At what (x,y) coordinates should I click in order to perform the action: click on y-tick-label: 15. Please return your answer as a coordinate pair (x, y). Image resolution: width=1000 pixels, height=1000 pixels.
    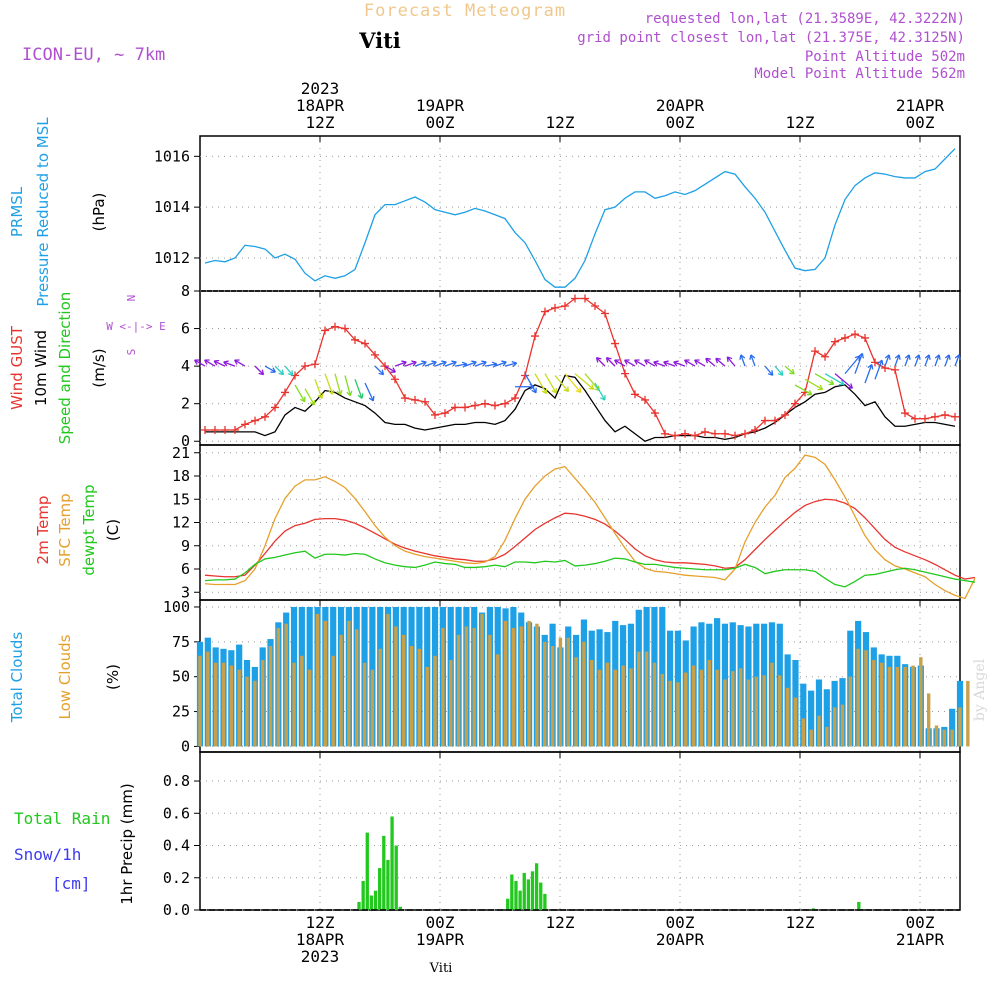
    Looking at the image, I should click on (181, 499).